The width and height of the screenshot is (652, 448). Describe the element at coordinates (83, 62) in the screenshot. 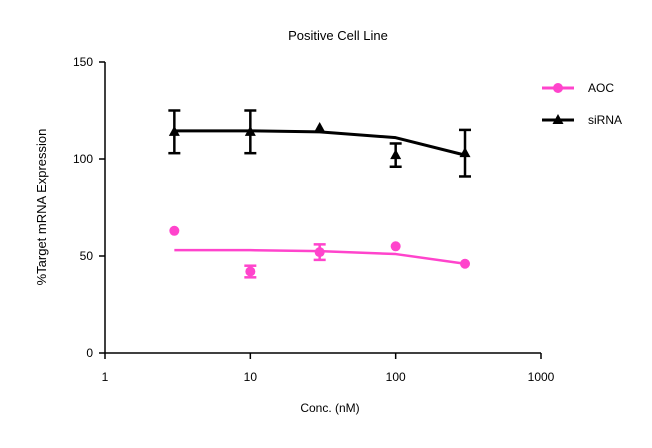

I see `y-tick-label: 150` at that location.